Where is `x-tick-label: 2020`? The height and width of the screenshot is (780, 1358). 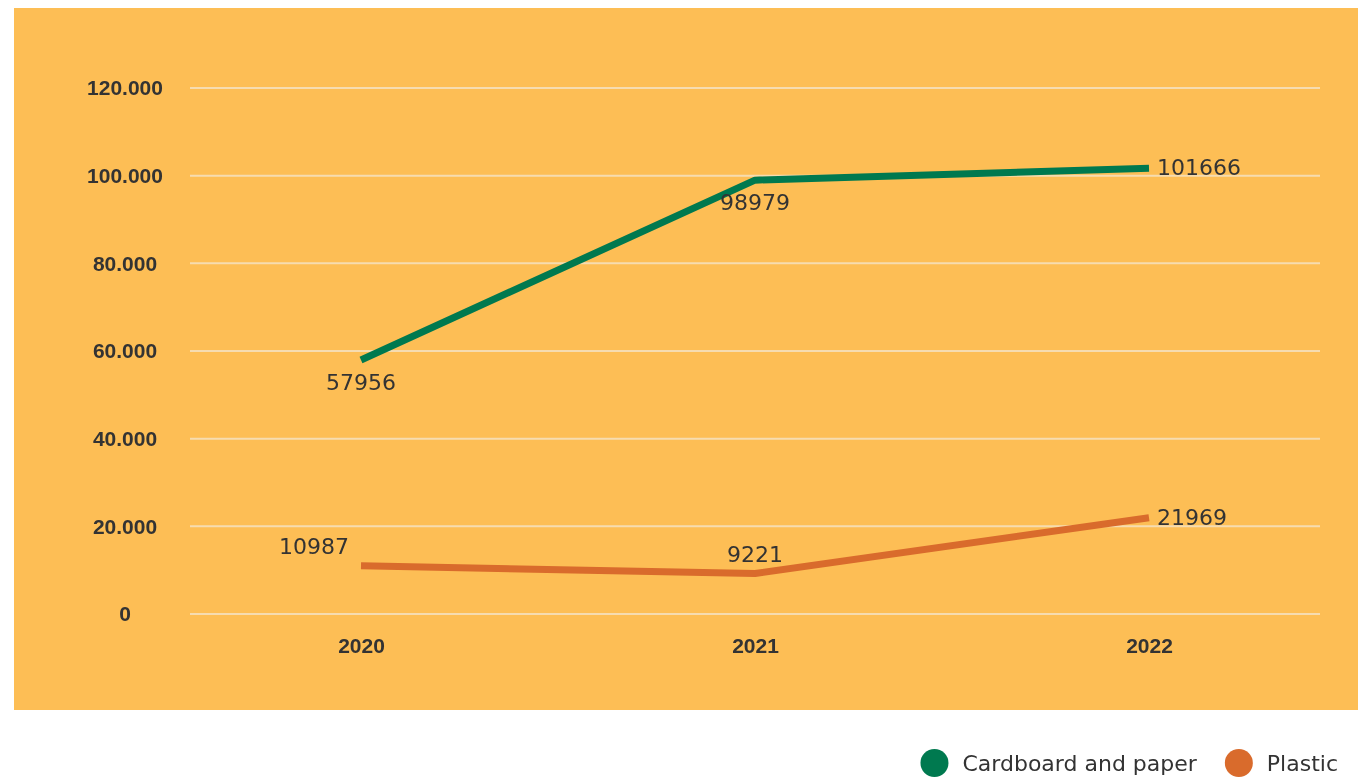
x-tick-label: 2020 is located at coordinates (361, 645).